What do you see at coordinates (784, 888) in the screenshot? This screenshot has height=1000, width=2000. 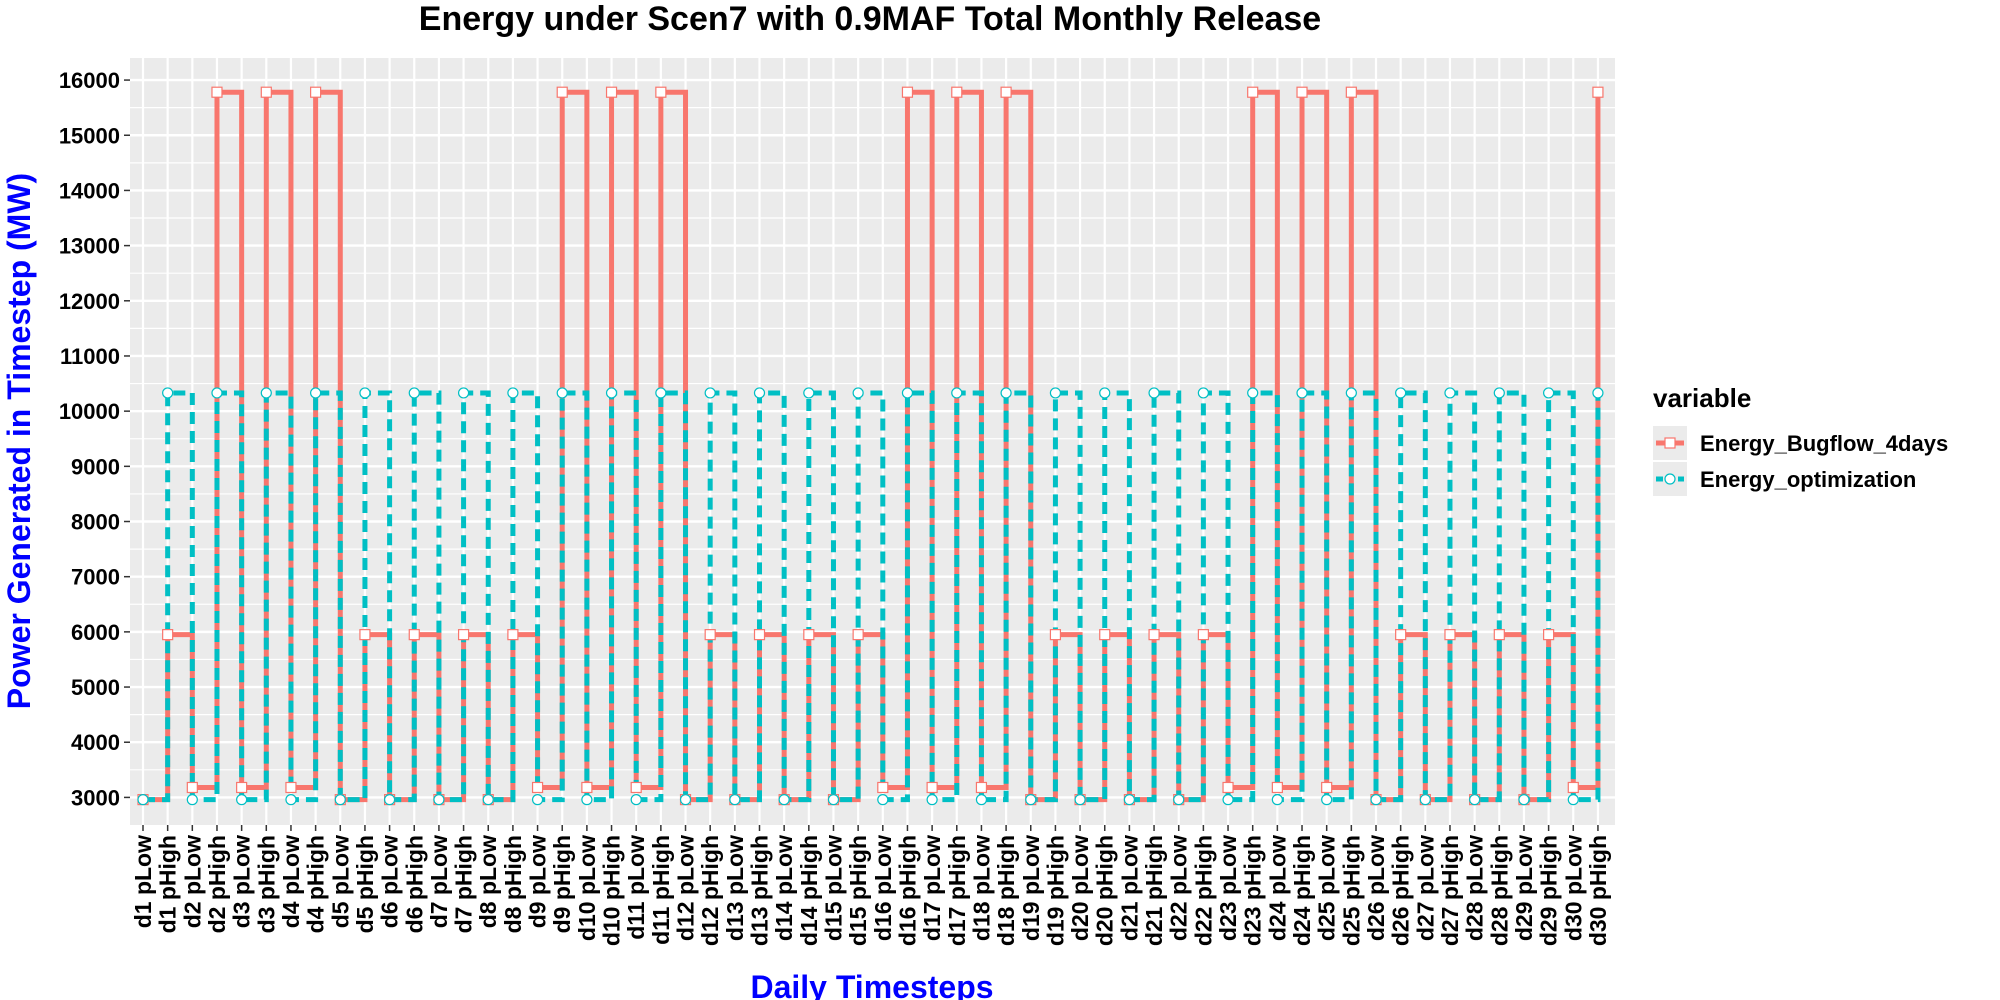 I see `x-tick-label: d14 pLow` at bounding box center [784, 888].